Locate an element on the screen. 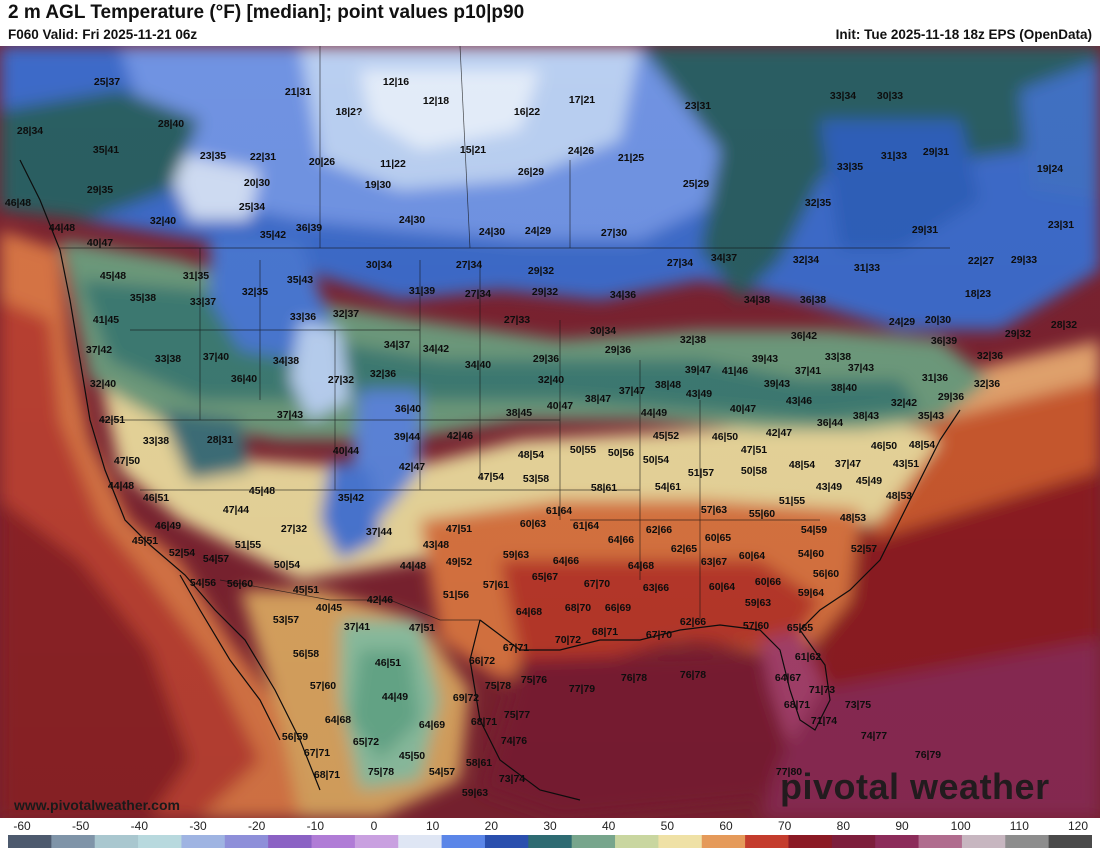 The height and width of the screenshot is (850, 1100). point-value: 57|63 is located at coordinates (714, 510).